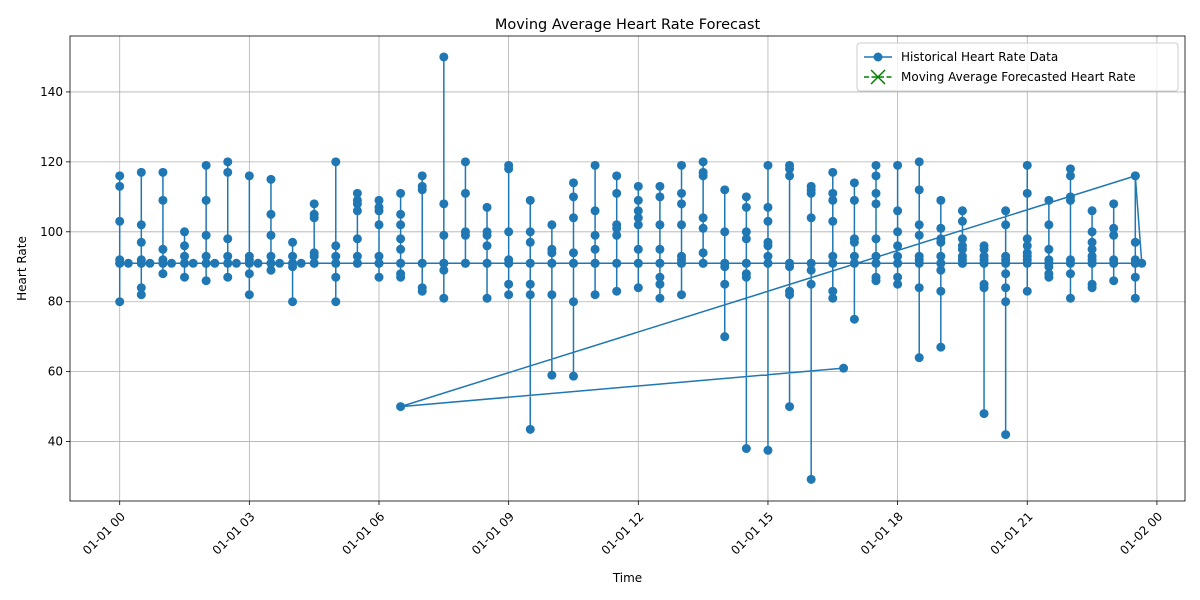  I want to click on y-tick-label: 100, so click(51, 232).